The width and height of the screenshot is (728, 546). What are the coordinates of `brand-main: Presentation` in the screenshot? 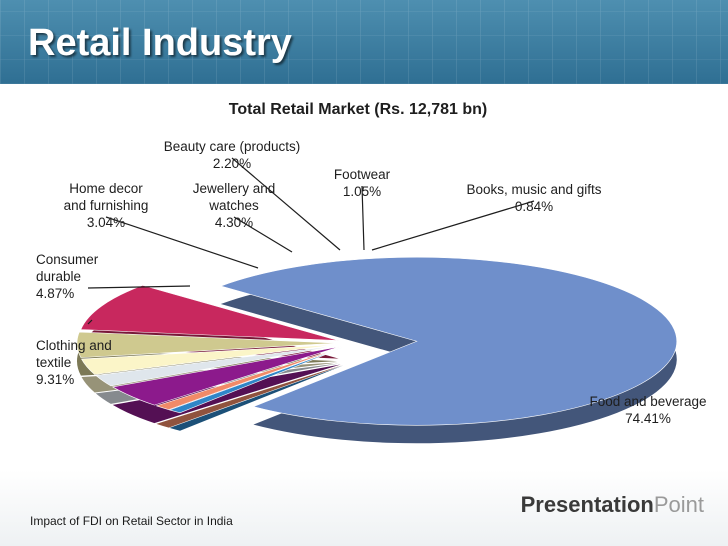 It's located at (587, 504).